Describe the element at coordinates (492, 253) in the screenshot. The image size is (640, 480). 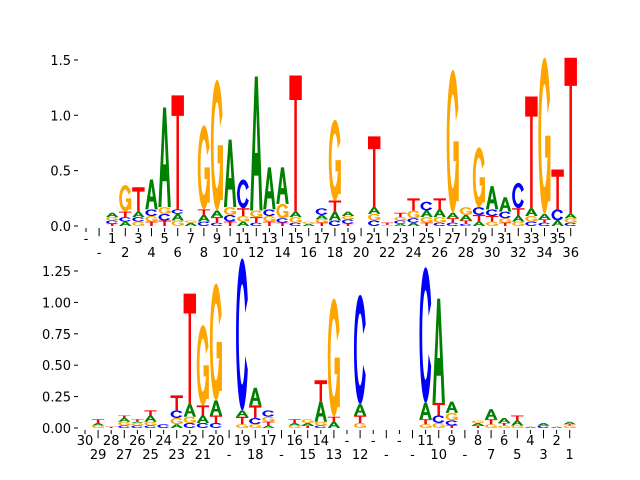
I see `x-tick-label: 30` at that location.